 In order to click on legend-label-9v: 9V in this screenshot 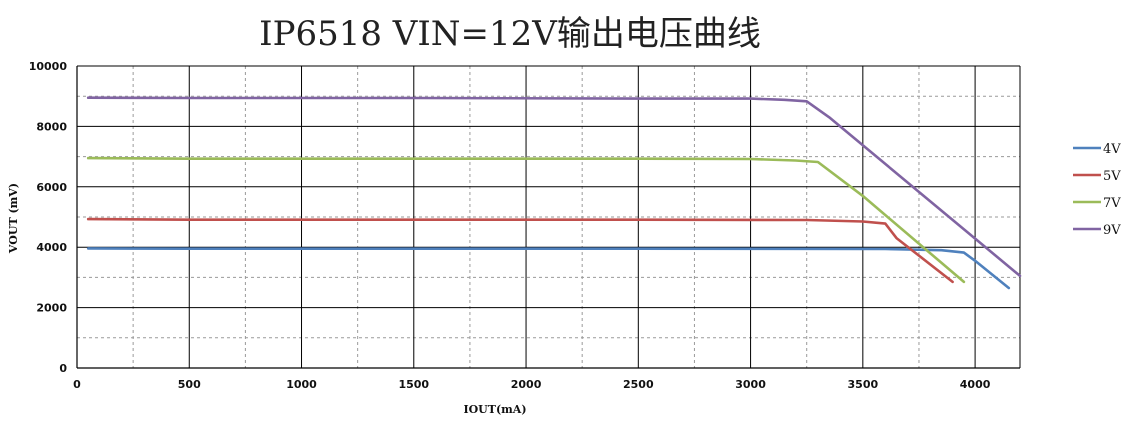, I will do `click(1112, 230)`.